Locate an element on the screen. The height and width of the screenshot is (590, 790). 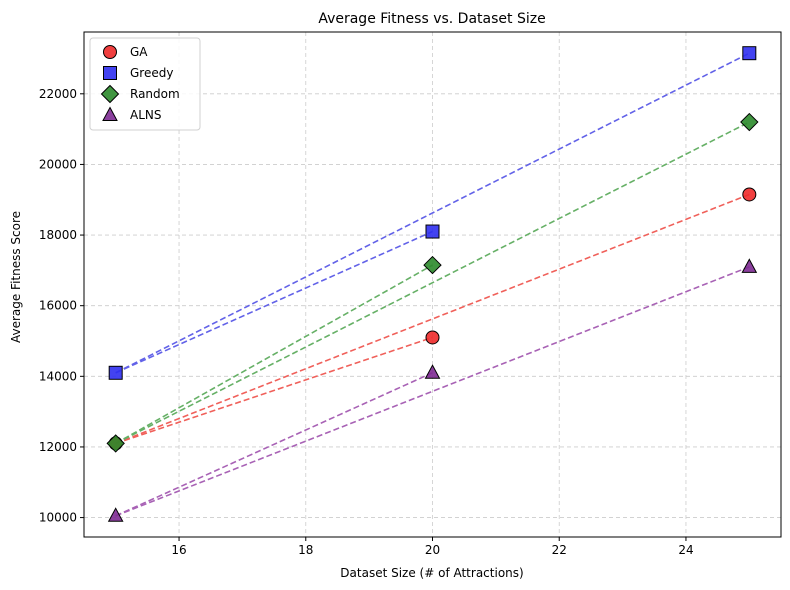
x-axis-ticks: 16 18 20 22 24 is located at coordinates (432, 547).